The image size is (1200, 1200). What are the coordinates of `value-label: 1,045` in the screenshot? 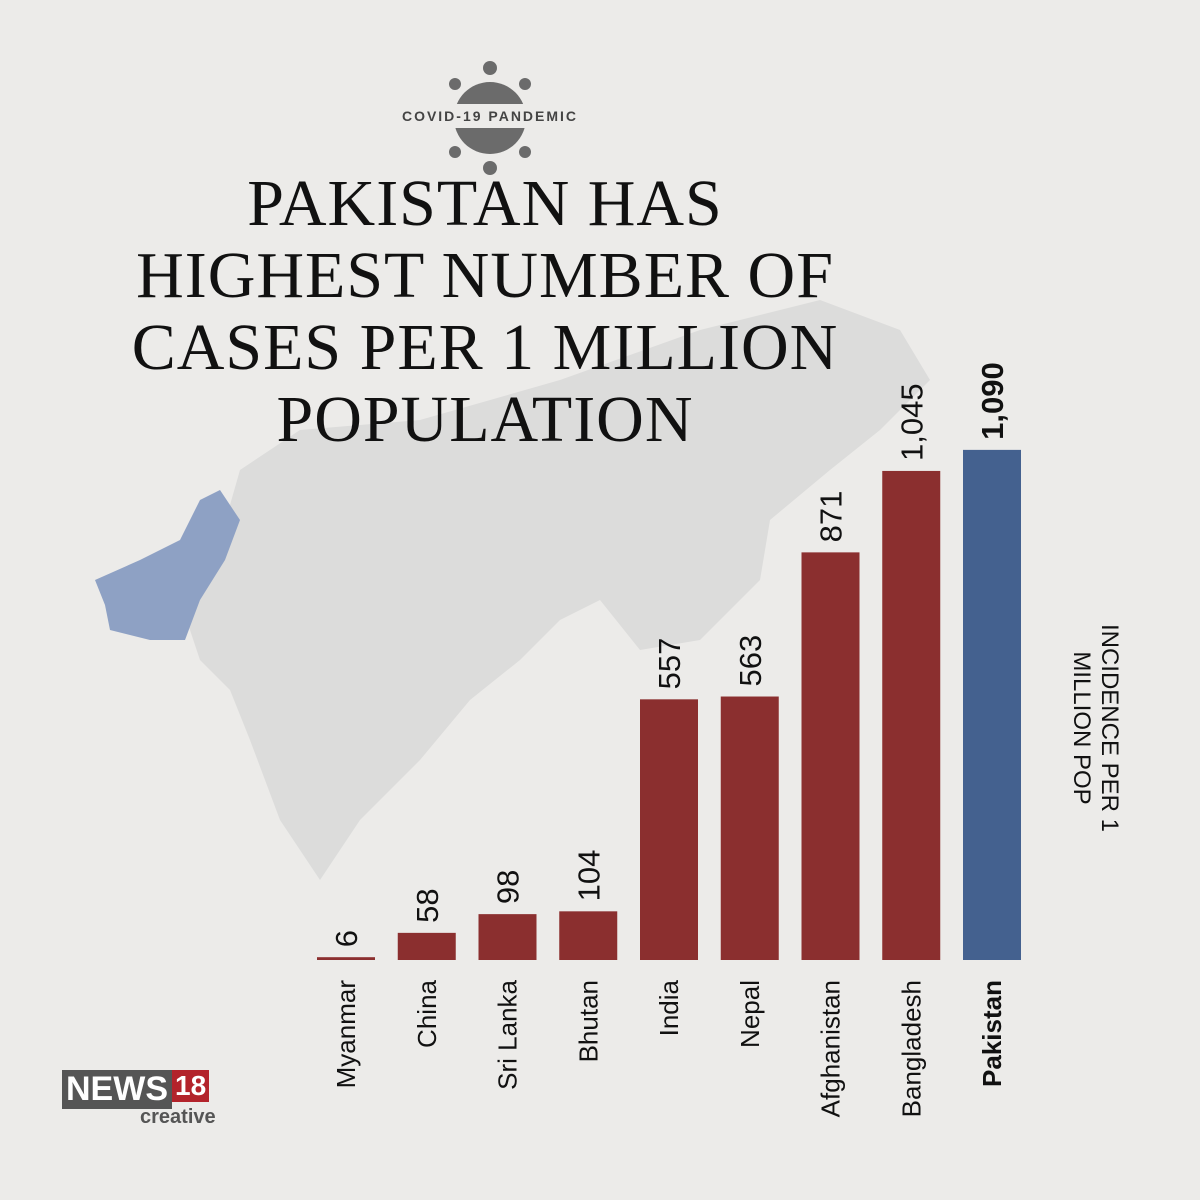 It's located at (911, 422).